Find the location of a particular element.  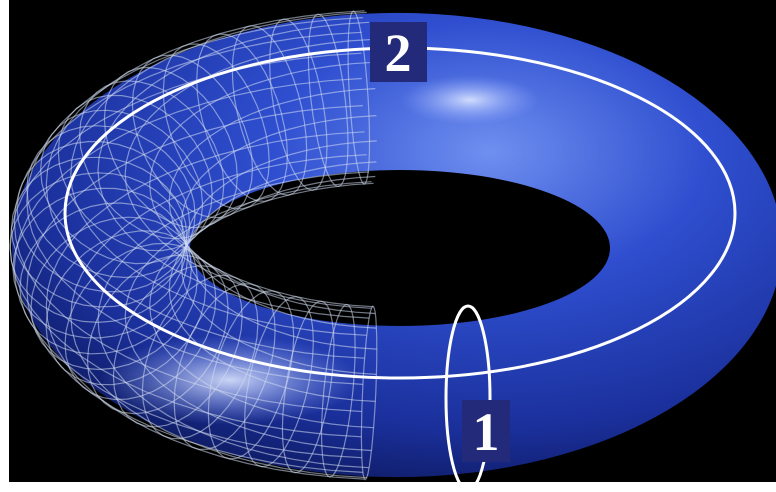

small-circle is located at coordinates (468, 398).